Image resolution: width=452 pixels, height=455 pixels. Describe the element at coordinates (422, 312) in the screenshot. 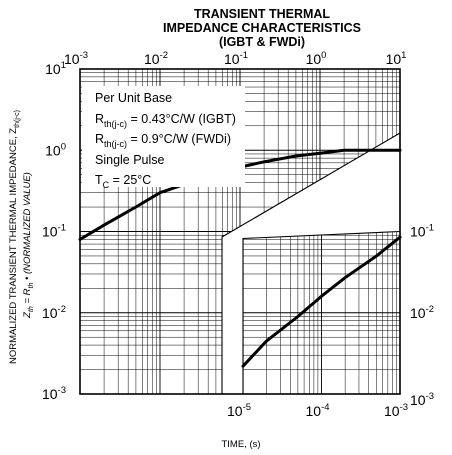

I see `right-axis-tick-label: 10⁻²` at that location.